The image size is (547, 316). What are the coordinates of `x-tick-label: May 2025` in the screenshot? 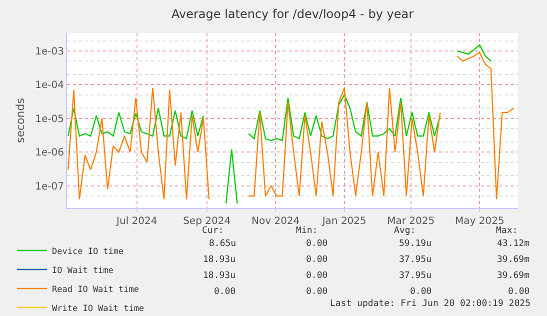 It's located at (479, 221).